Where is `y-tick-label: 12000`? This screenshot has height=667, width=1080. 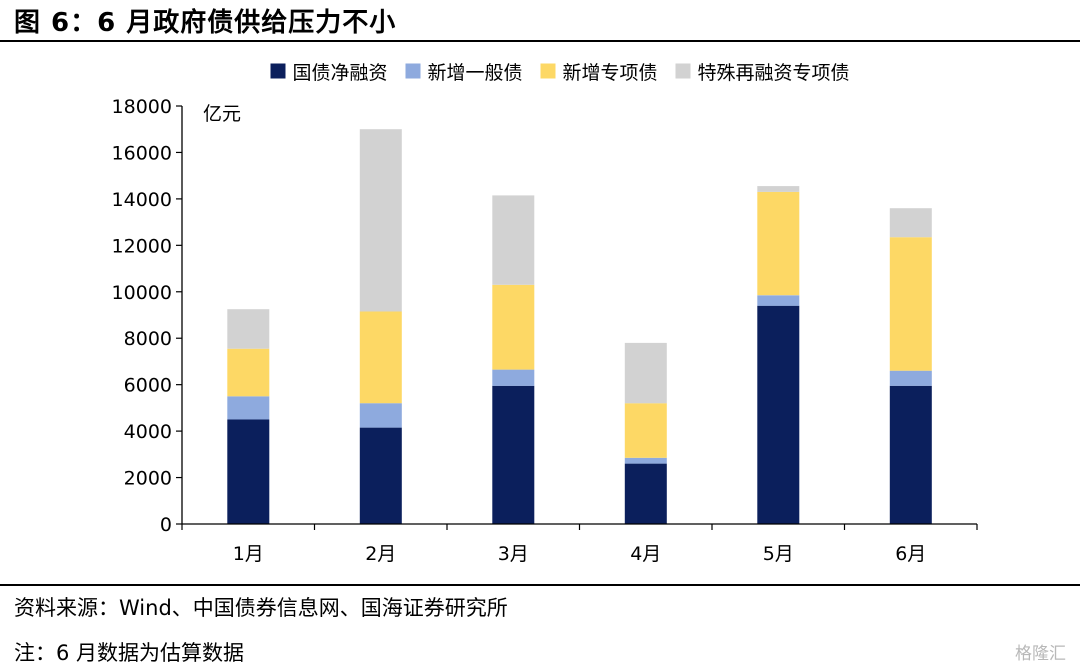 y-tick-label: 12000 is located at coordinates (142, 246).